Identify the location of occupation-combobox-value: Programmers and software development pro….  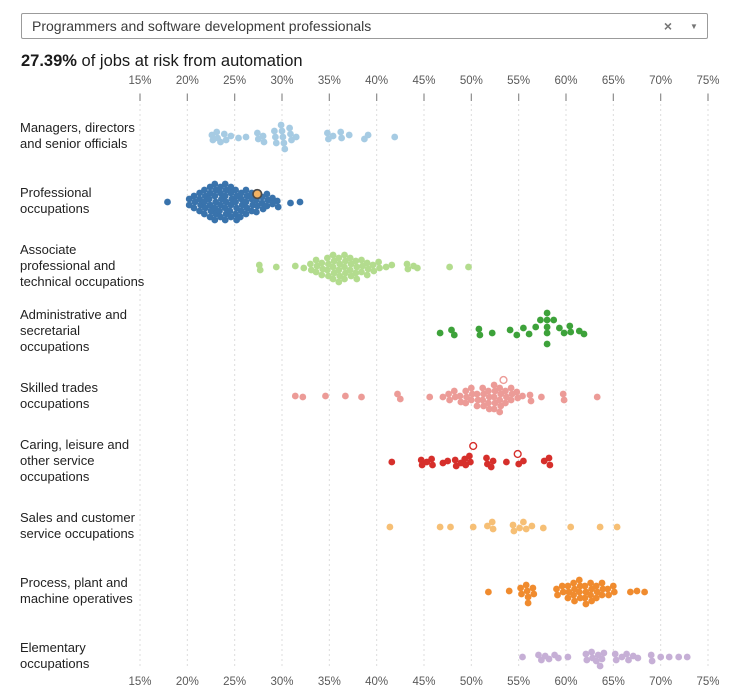
(202, 26).